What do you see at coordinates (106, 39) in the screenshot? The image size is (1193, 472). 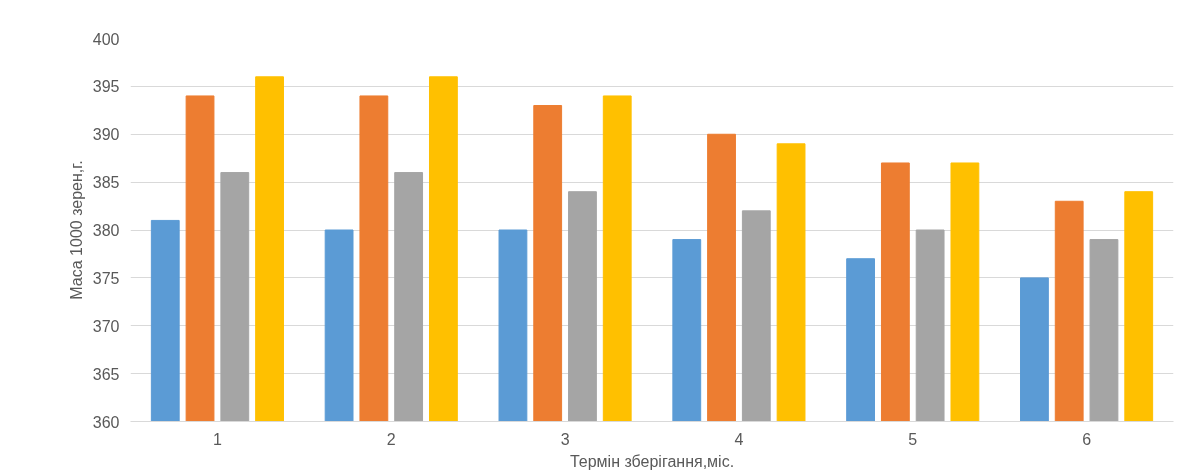 I see `y-tick-label: 400` at bounding box center [106, 39].